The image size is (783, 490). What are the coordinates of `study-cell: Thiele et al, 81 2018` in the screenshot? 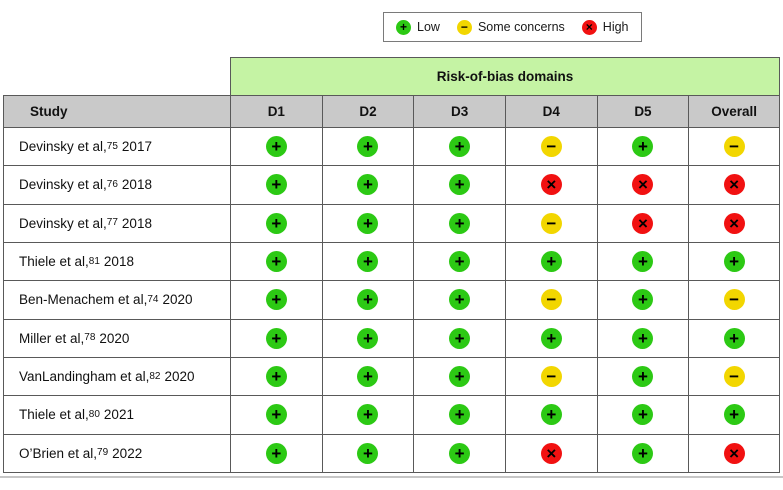 It's located at (116, 262).